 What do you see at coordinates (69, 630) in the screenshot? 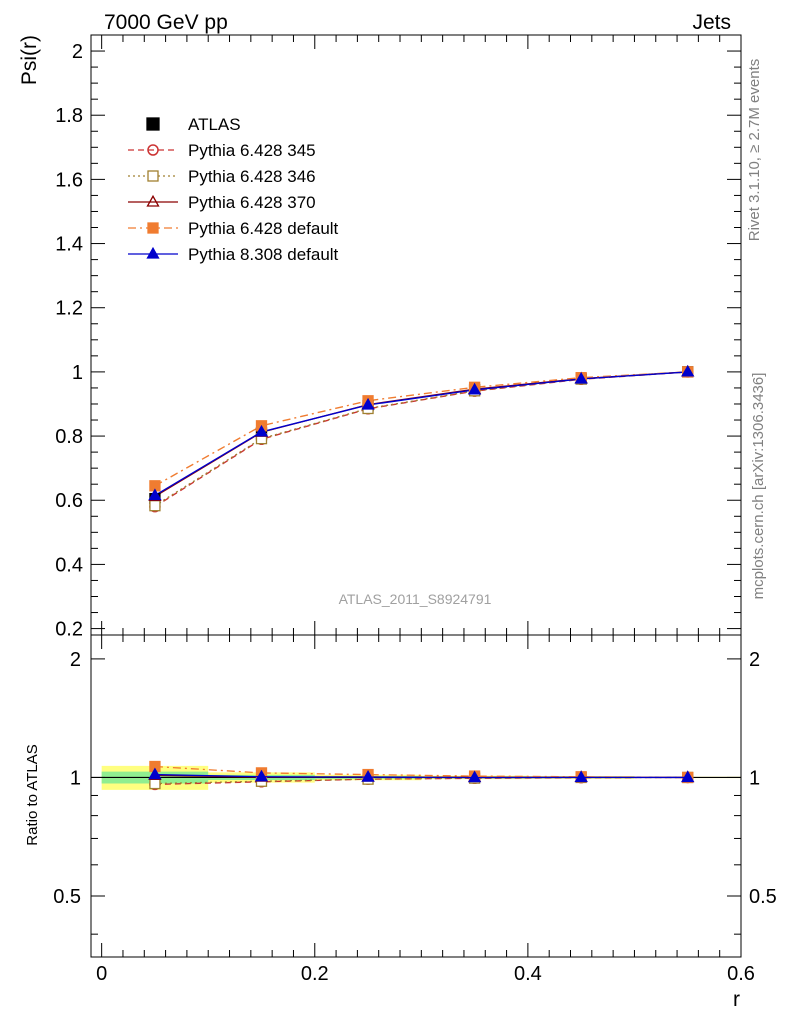
I see `main-y-tick-label: 0.2` at bounding box center [69, 630].